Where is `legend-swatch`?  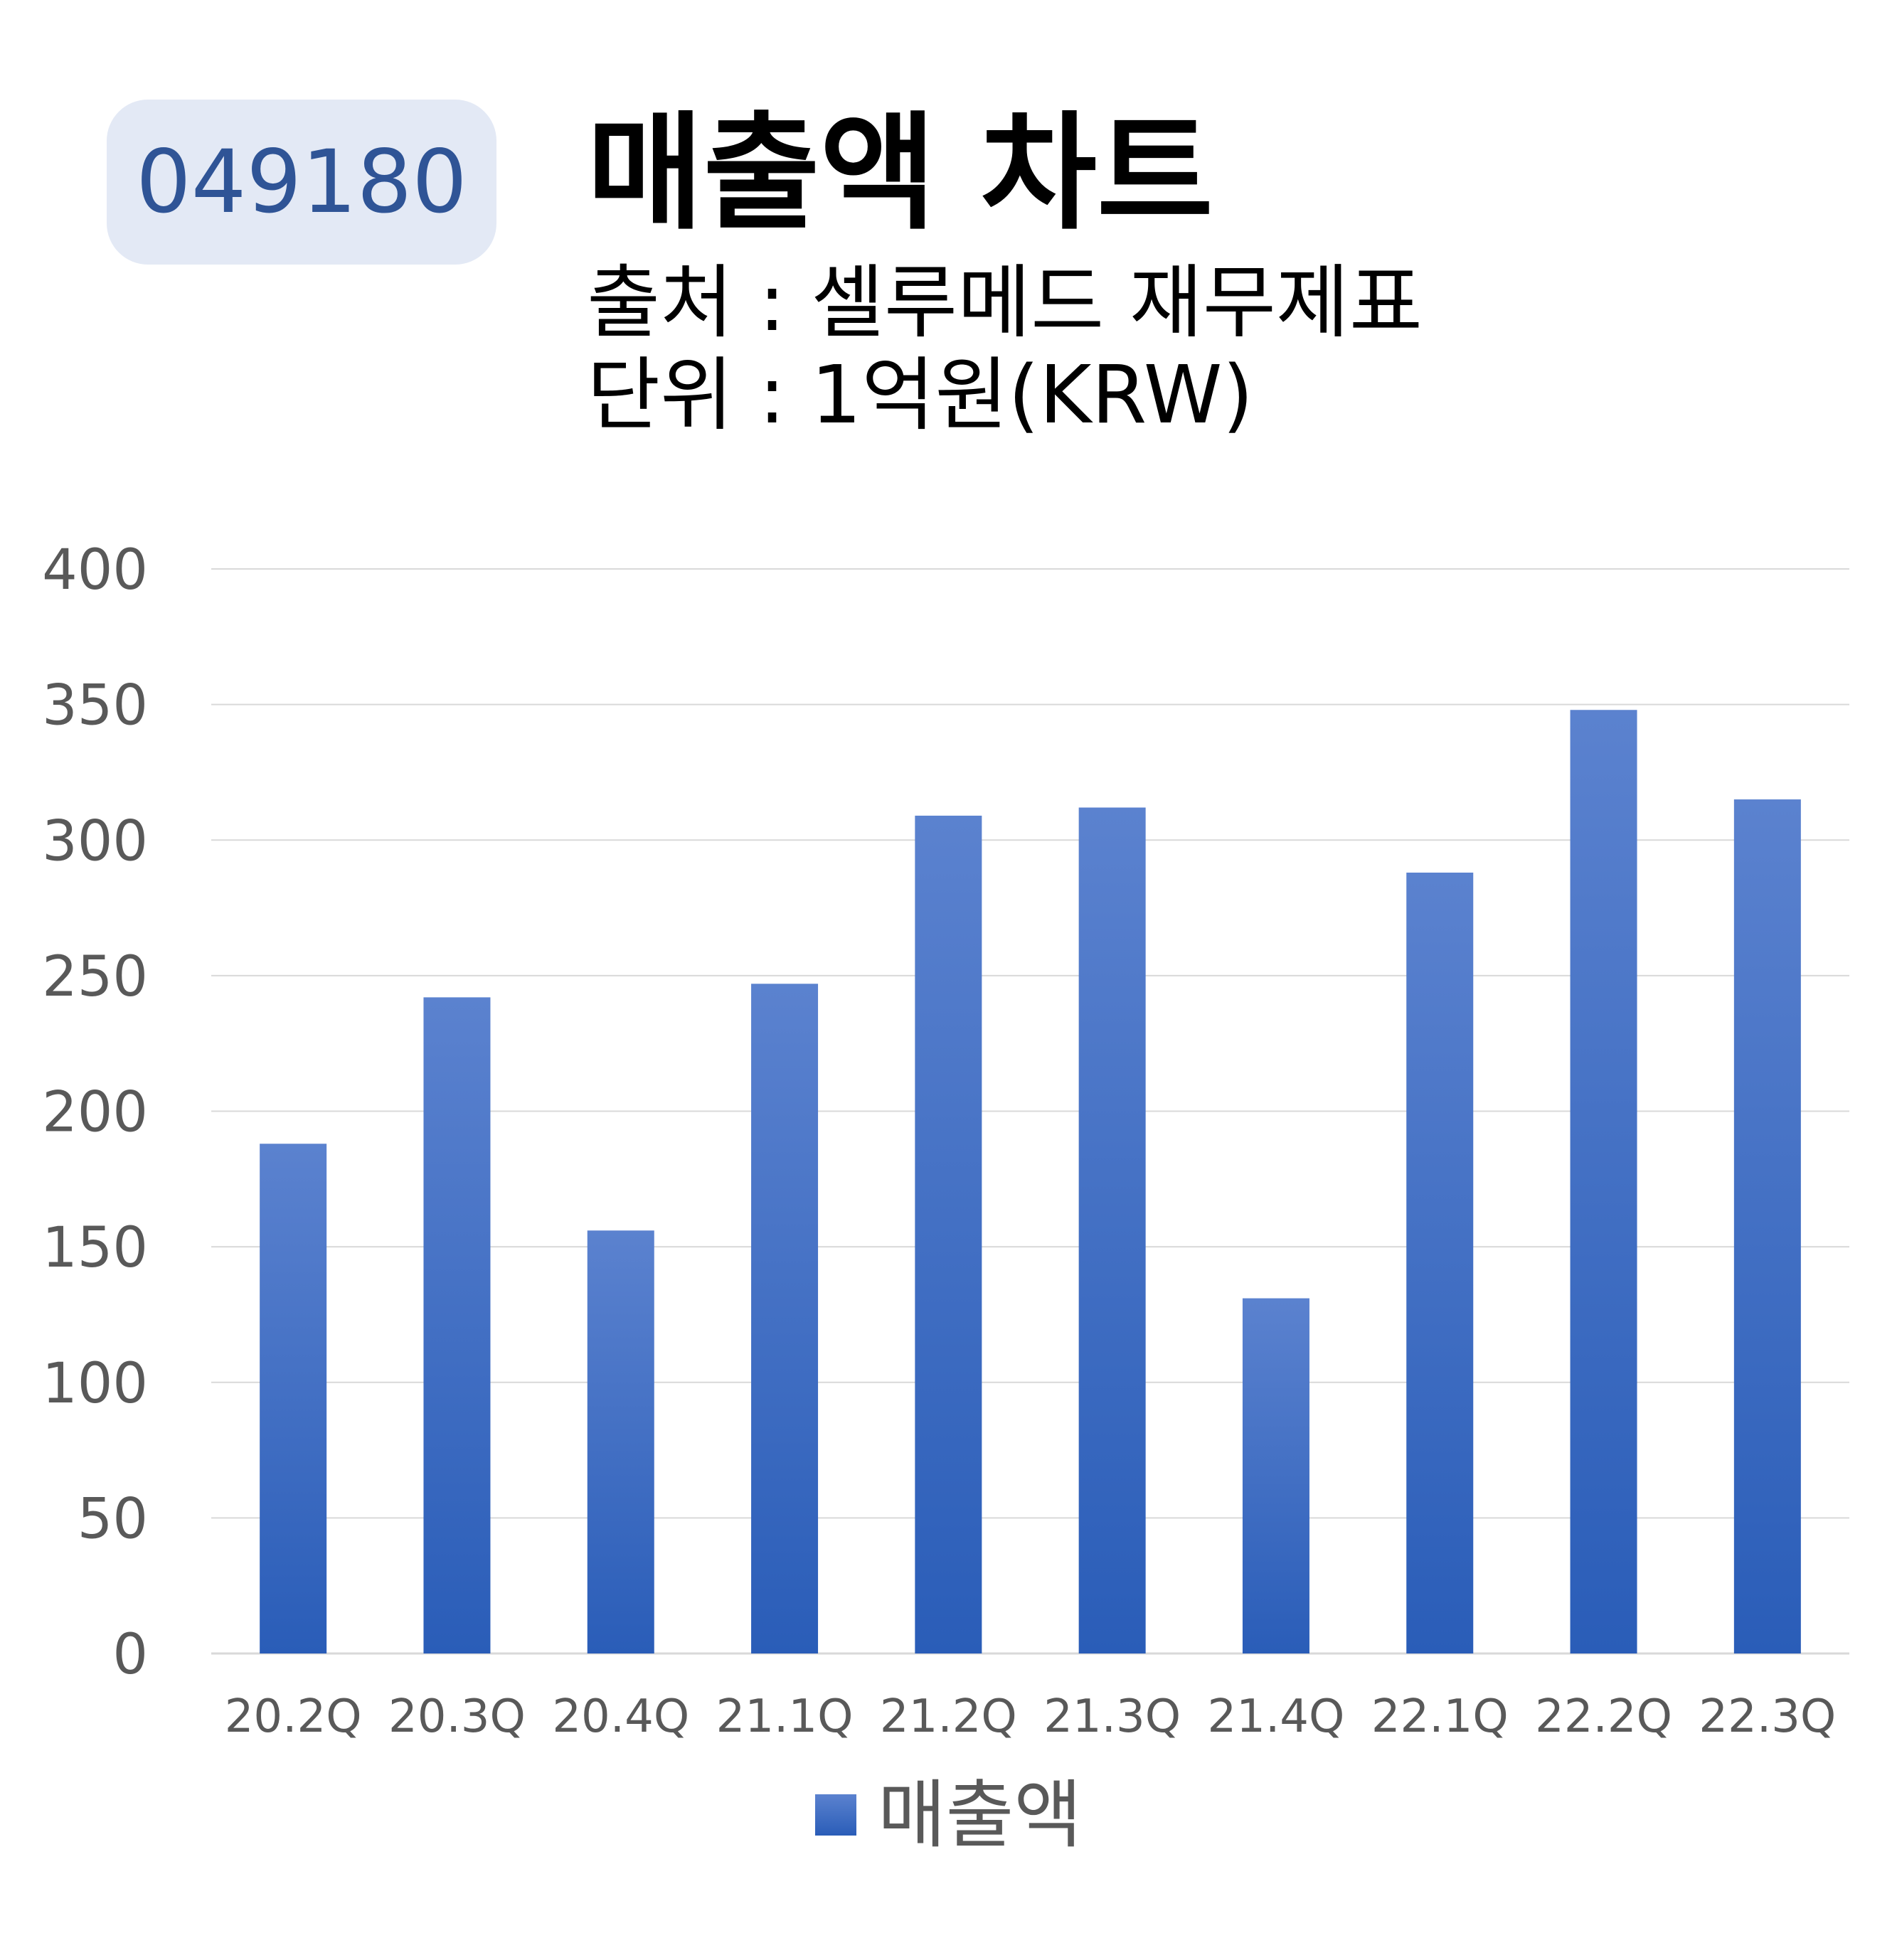
legend-swatch is located at coordinates (835, 1815).